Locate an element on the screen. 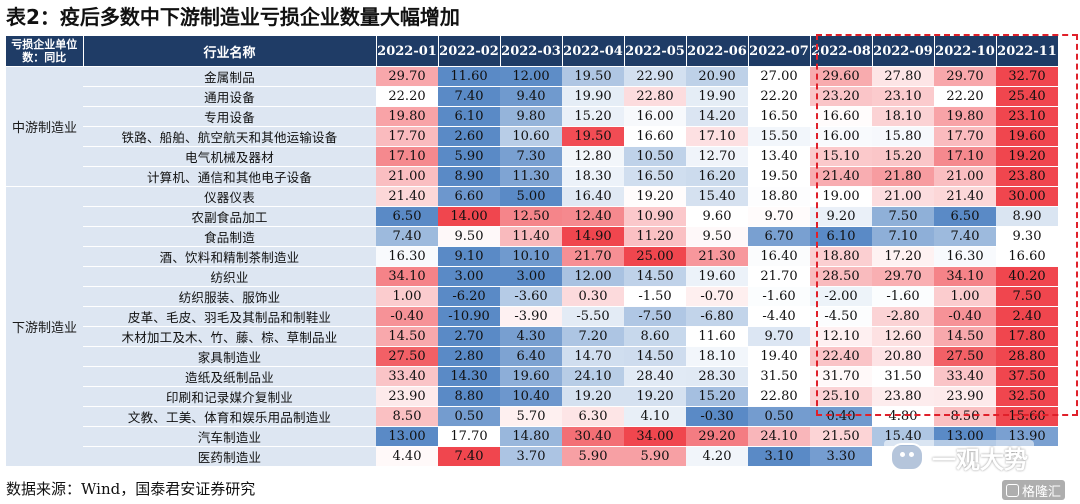 This screenshot has width=1080, height=504. month-header: 2022-11 is located at coordinates (1027, 51).